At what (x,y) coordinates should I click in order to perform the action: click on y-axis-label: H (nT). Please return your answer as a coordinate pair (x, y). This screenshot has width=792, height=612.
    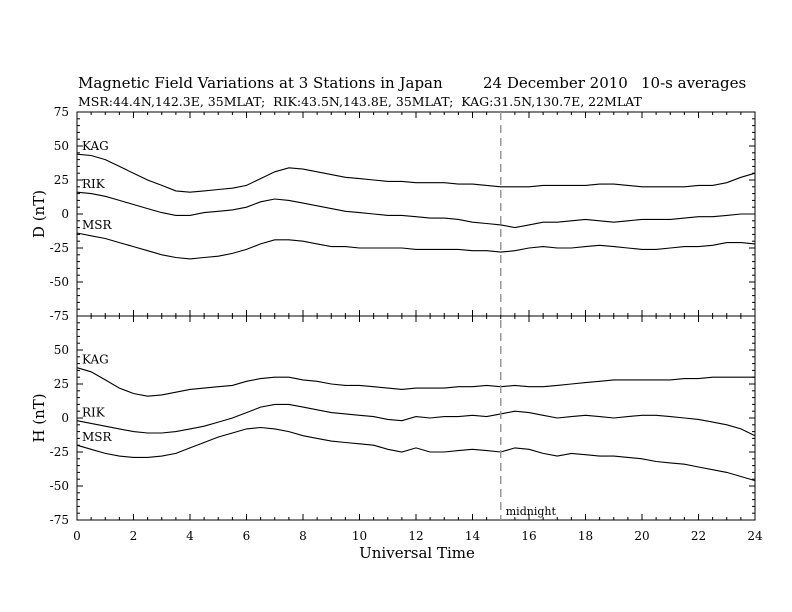
    Looking at the image, I should click on (39, 417).